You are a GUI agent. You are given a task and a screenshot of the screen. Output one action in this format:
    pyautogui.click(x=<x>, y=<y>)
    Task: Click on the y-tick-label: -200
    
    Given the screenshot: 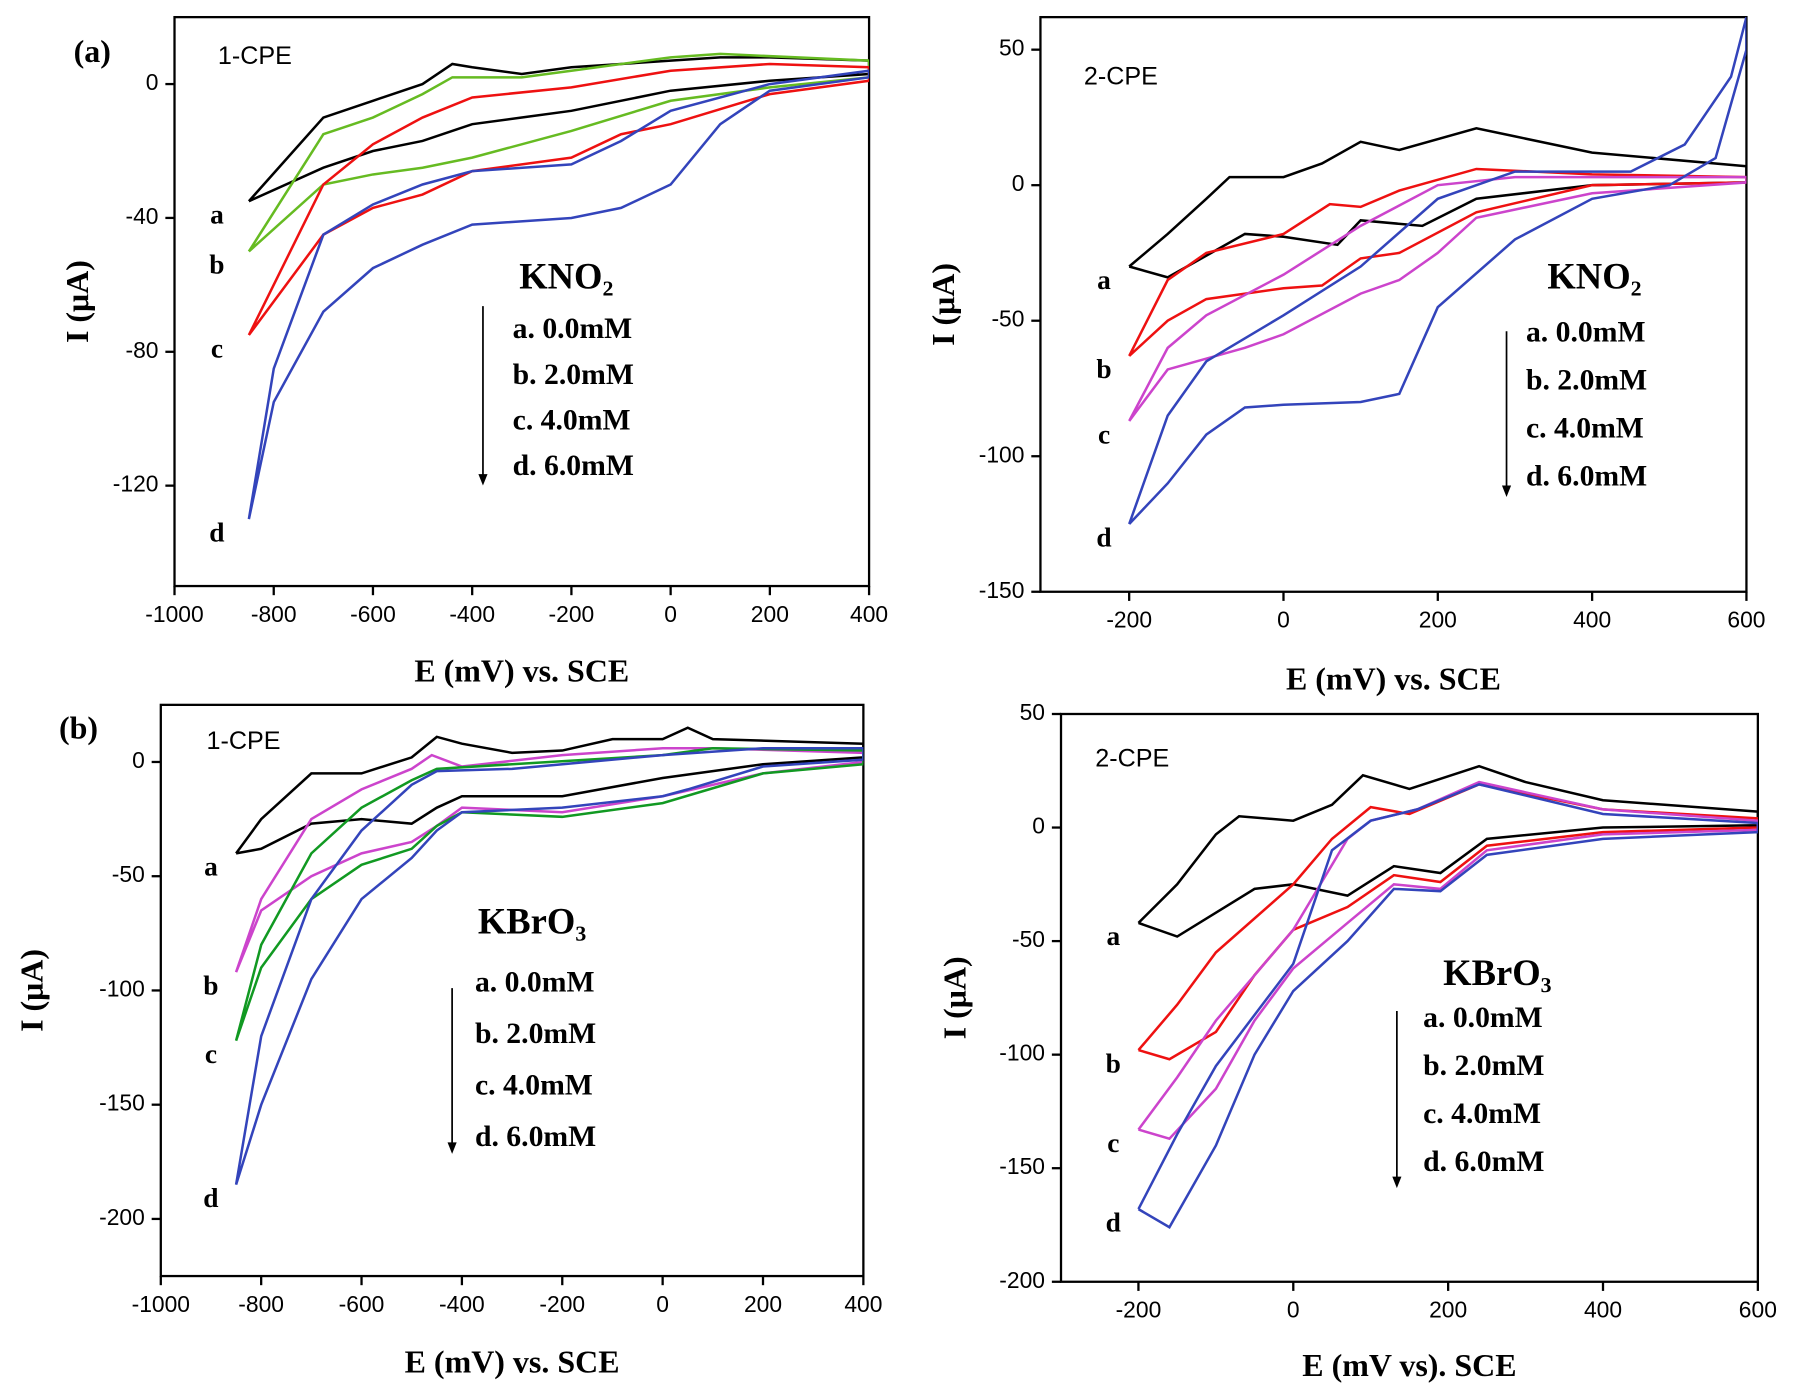 What is the action you would take?
    pyautogui.click(x=122, y=1217)
    